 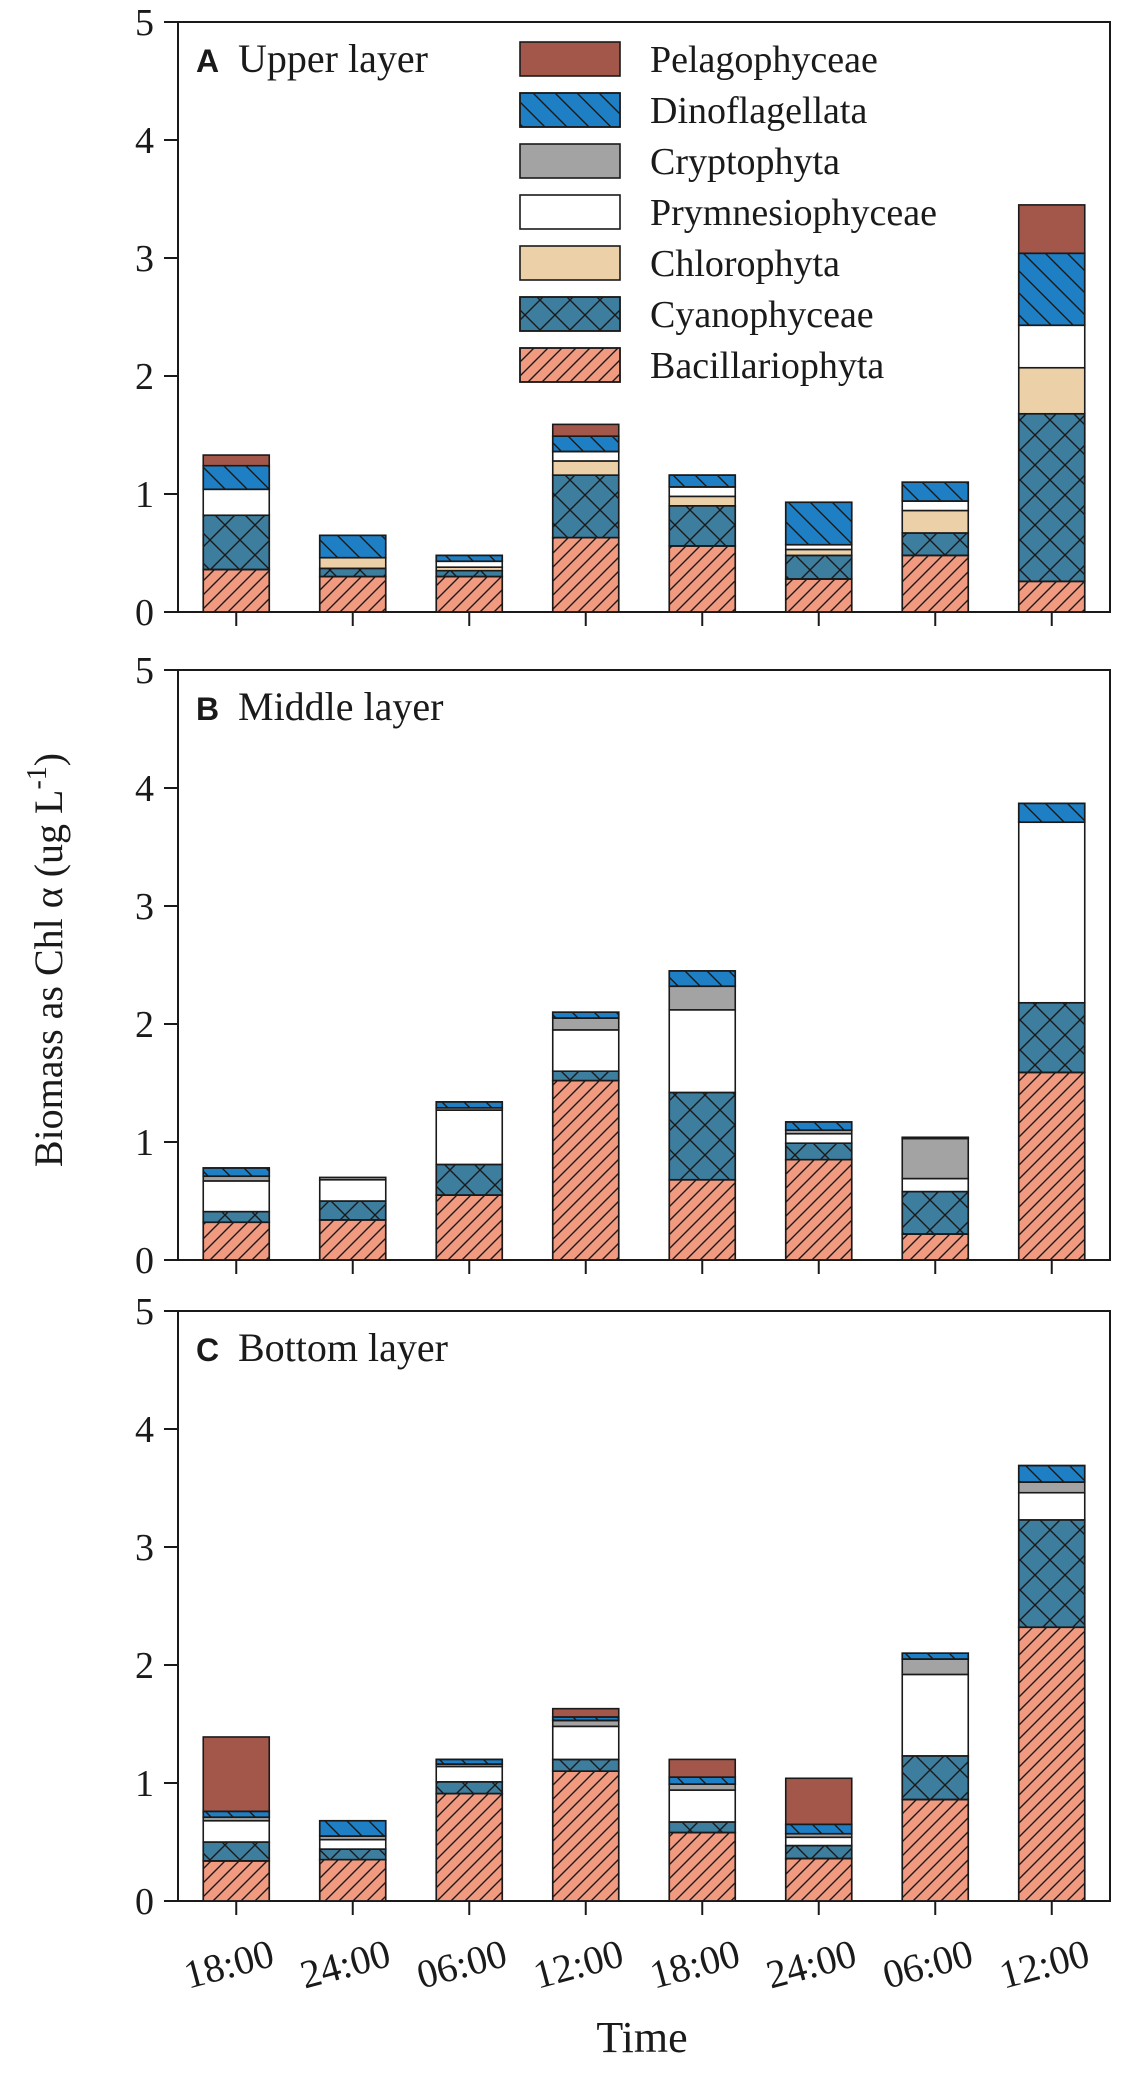 I want to click on legend-cyanophyceae-swatch-hatch, so click(x=570, y=314).